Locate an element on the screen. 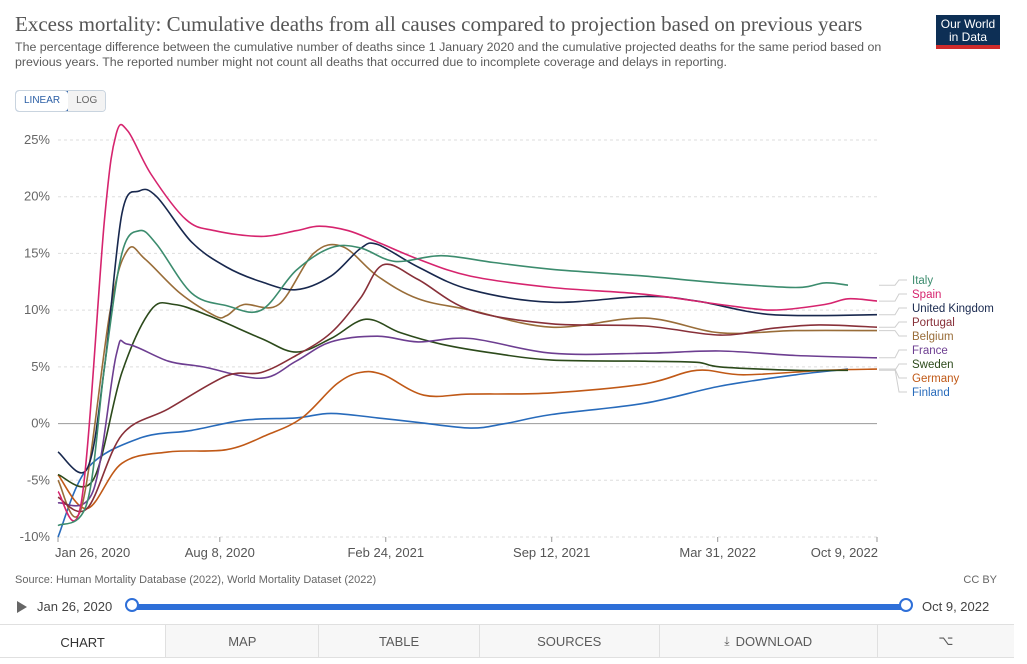  share-button: ⌥ is located at coordinates (945, 641).